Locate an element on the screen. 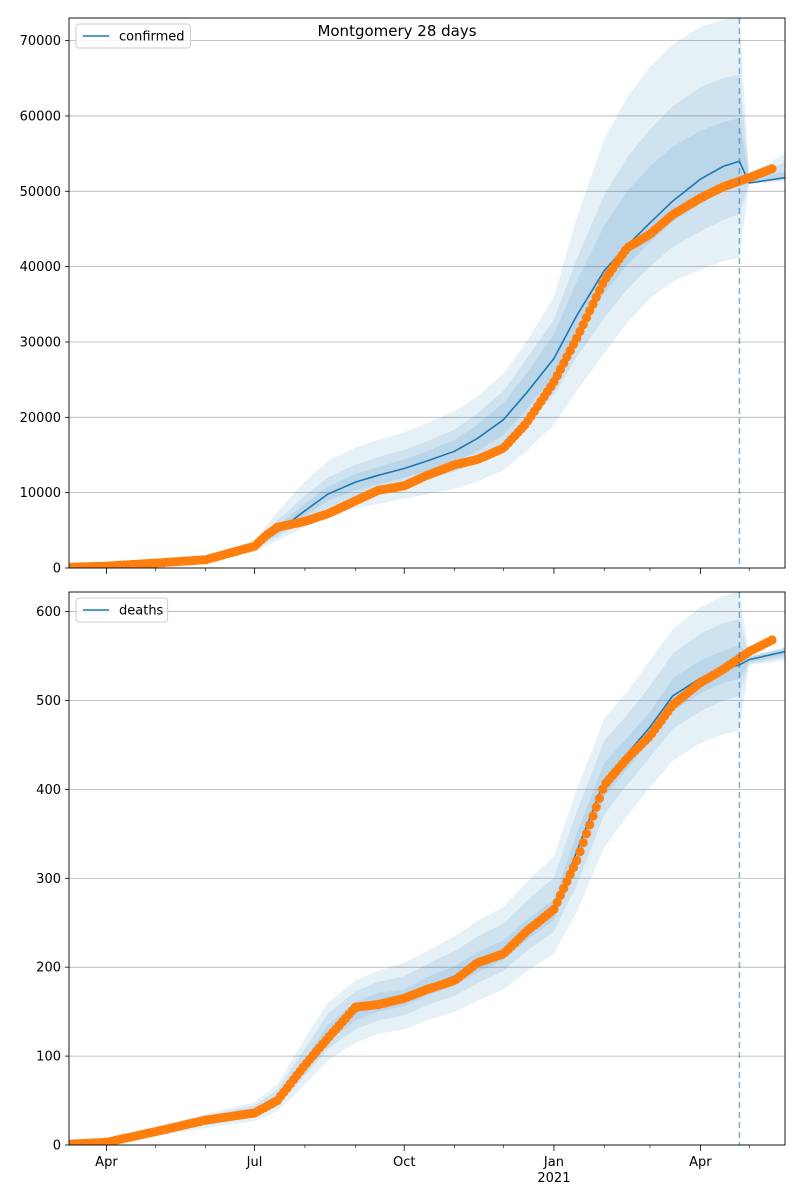  y-tick-label: 600 is located at coordinates (48, 612).